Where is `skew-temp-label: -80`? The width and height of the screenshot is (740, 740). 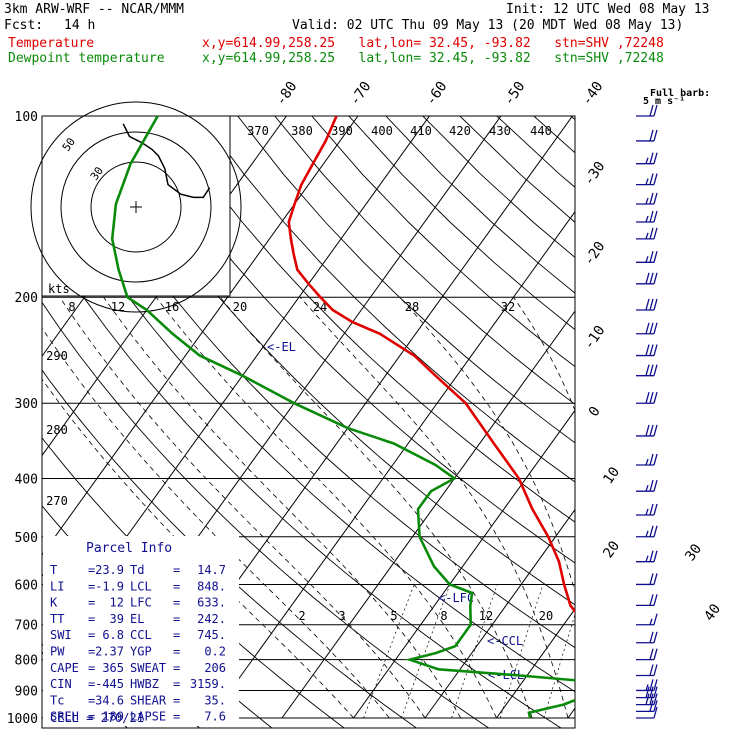 skew-temp-label: -80 is located at coordinates (287, 94).